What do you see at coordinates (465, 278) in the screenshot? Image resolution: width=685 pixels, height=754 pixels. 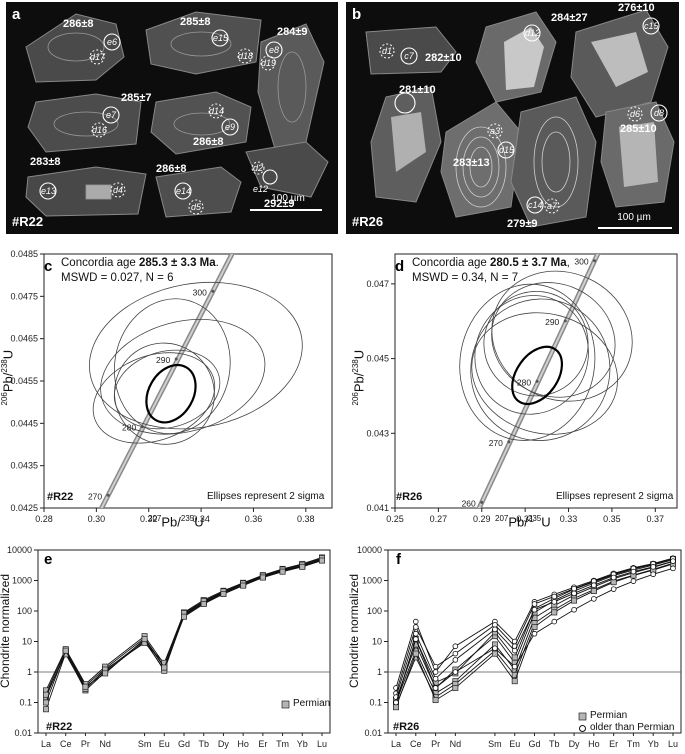 I see `mswd-text: MSWD = 0.34, N = 7` at bounding box center [465, 278].